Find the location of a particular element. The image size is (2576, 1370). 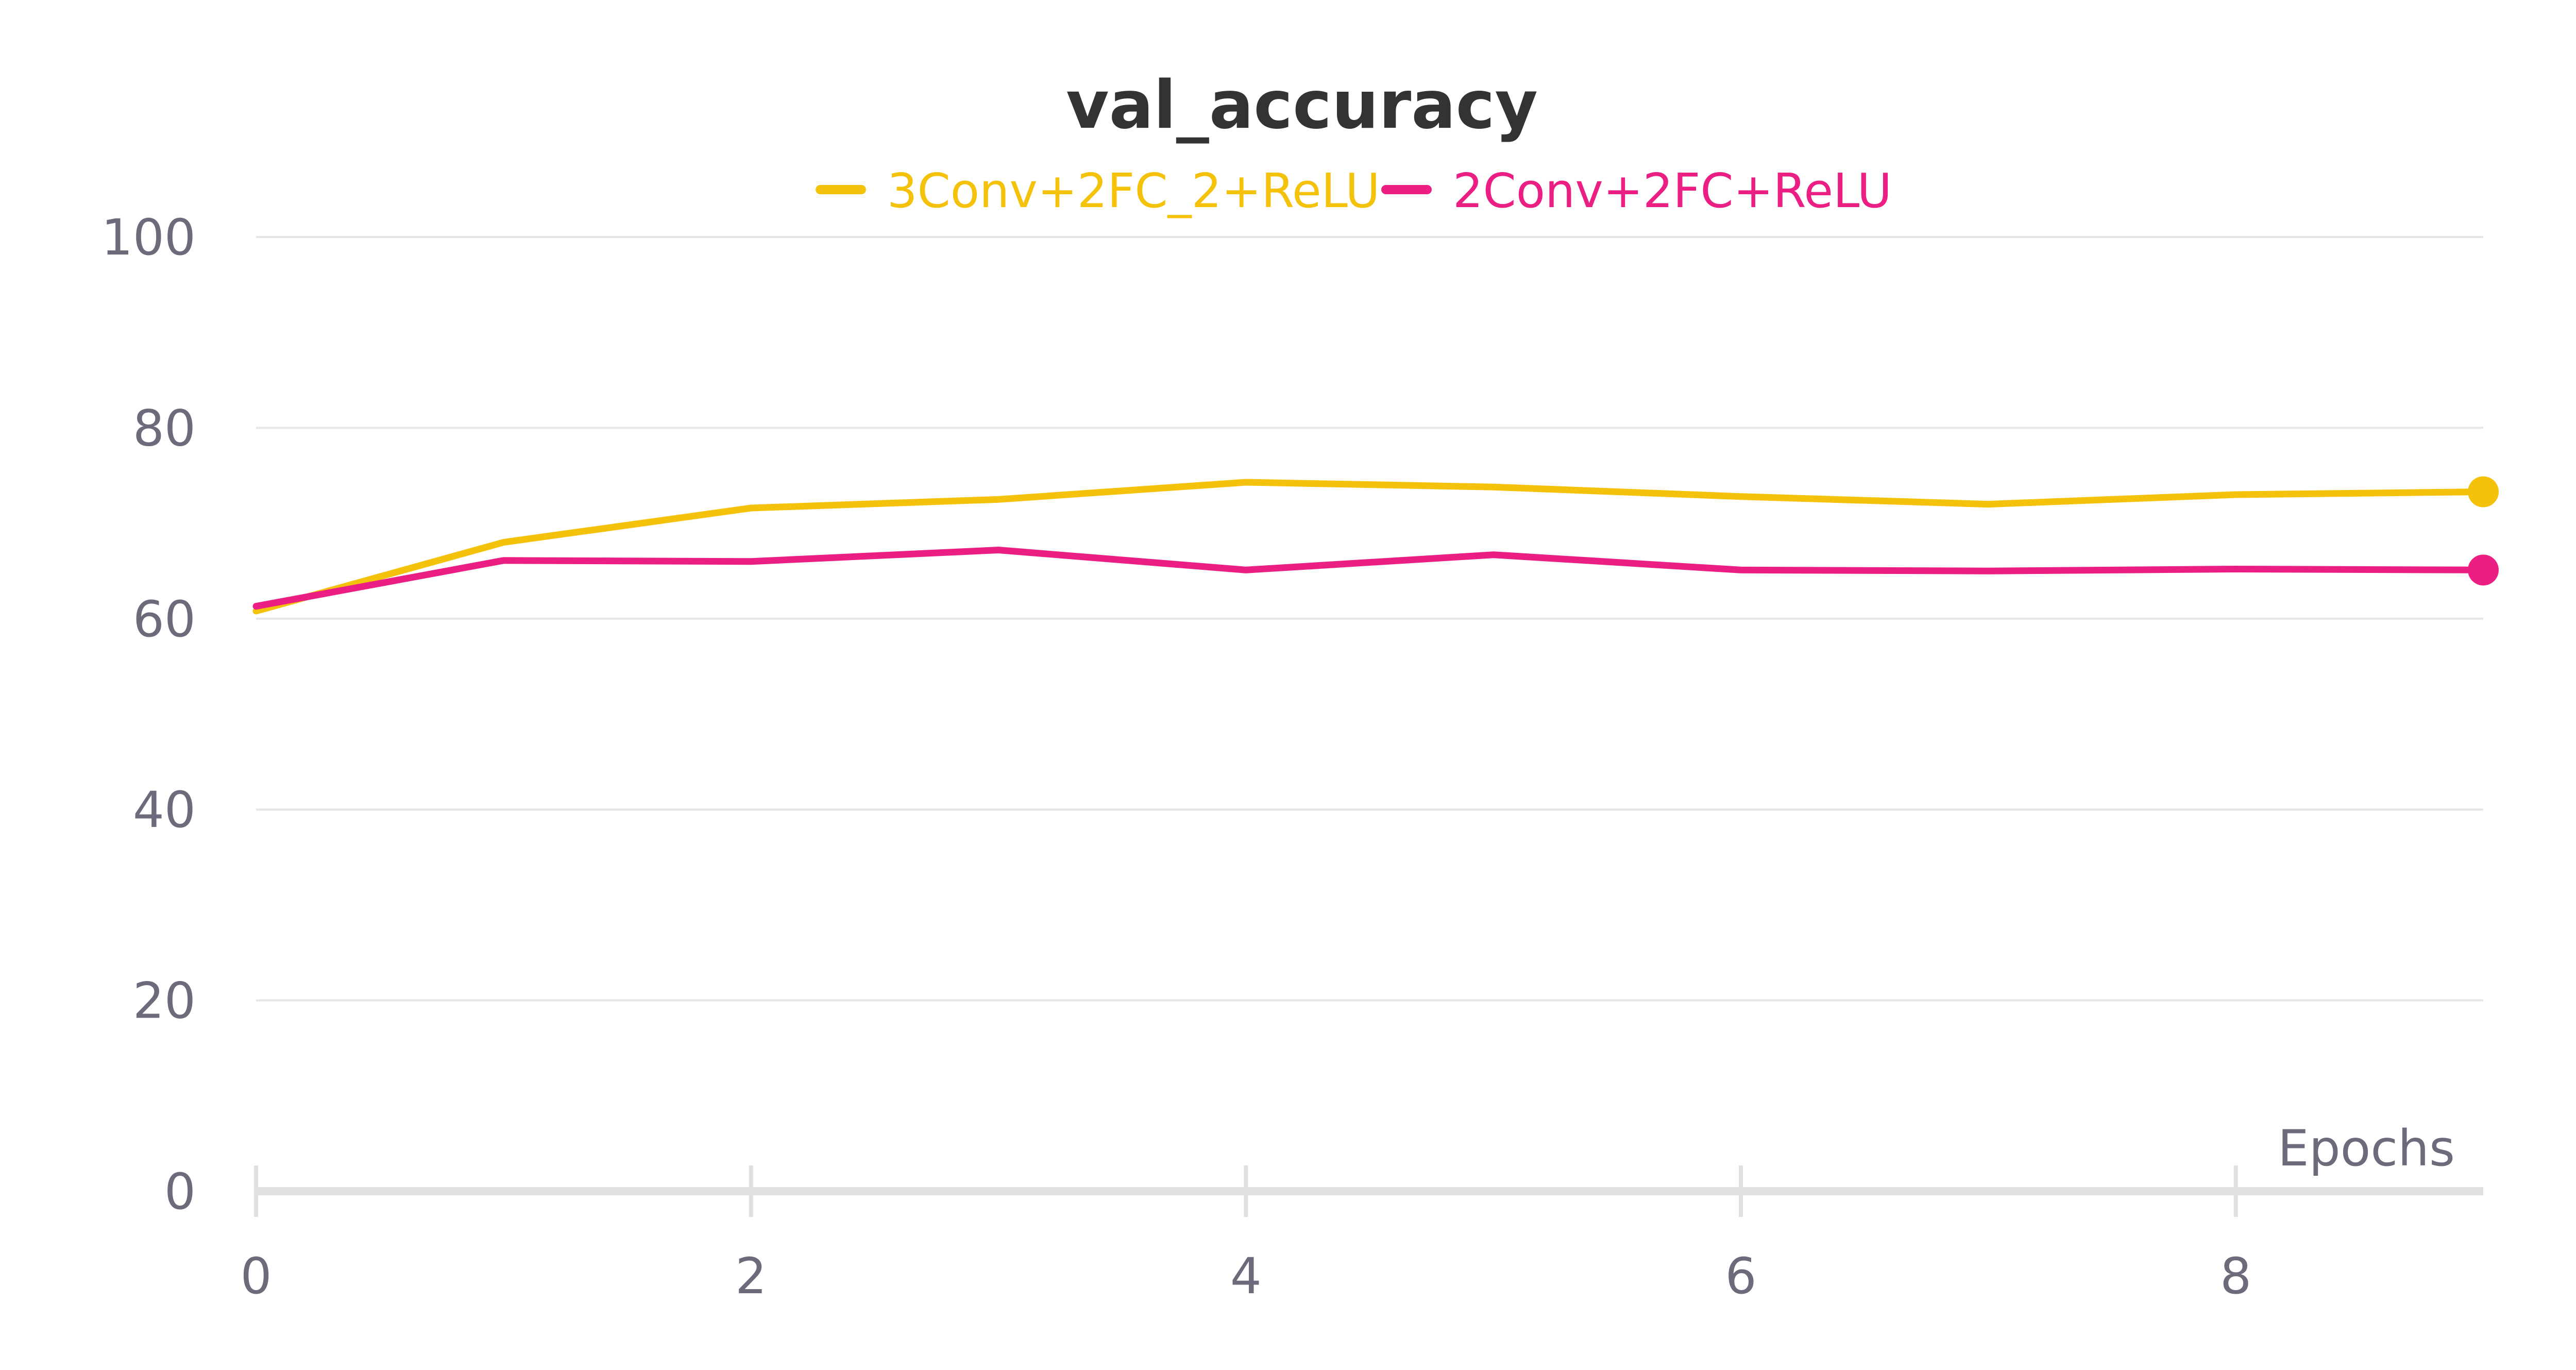

legend-label: 3Conv+2FC_2+ReLU is located at coordinates (1133, 190).